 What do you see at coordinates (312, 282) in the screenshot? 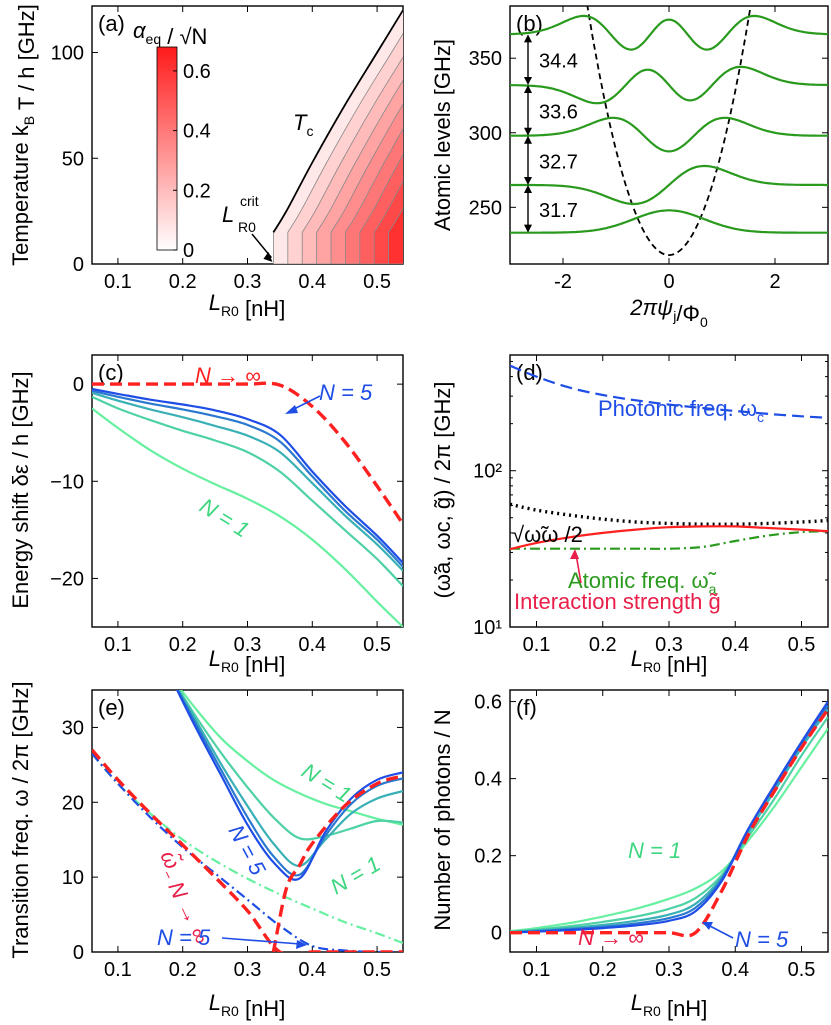
I see `x-tick-label: 0.4` at bounding box center [312, 282].